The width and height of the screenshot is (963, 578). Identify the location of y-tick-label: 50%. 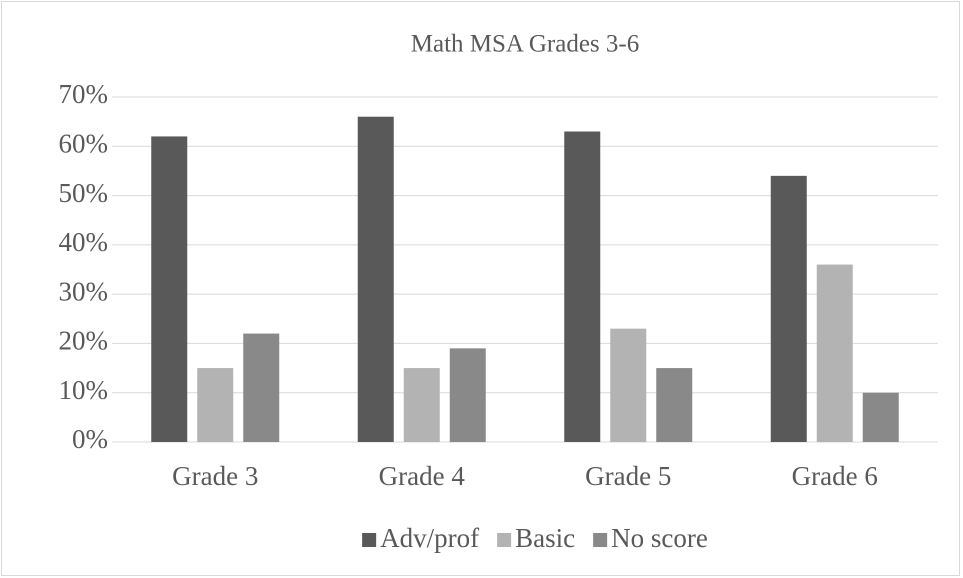
(84, 193).